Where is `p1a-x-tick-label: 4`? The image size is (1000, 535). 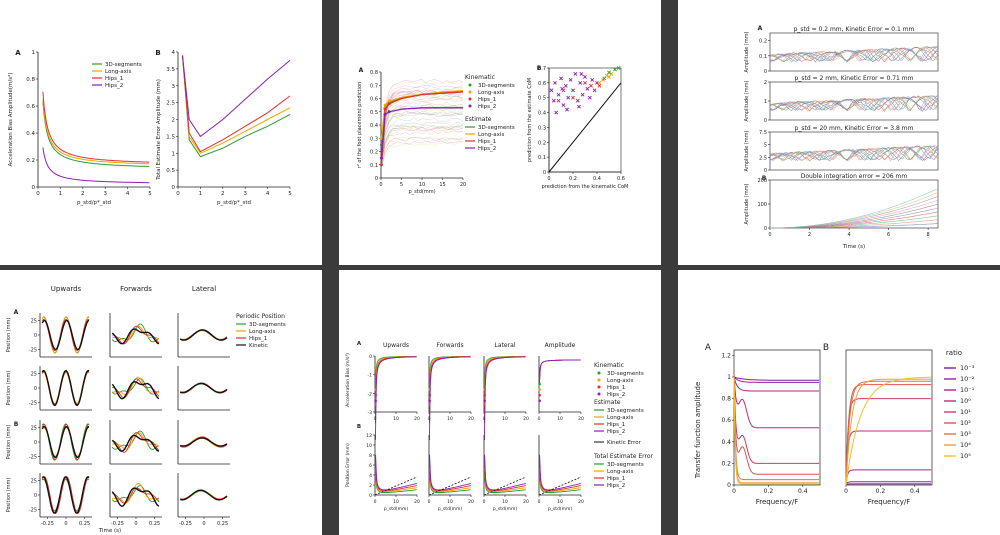
p1a-x-tick-label: 4 is located at coordinates (128, 194).